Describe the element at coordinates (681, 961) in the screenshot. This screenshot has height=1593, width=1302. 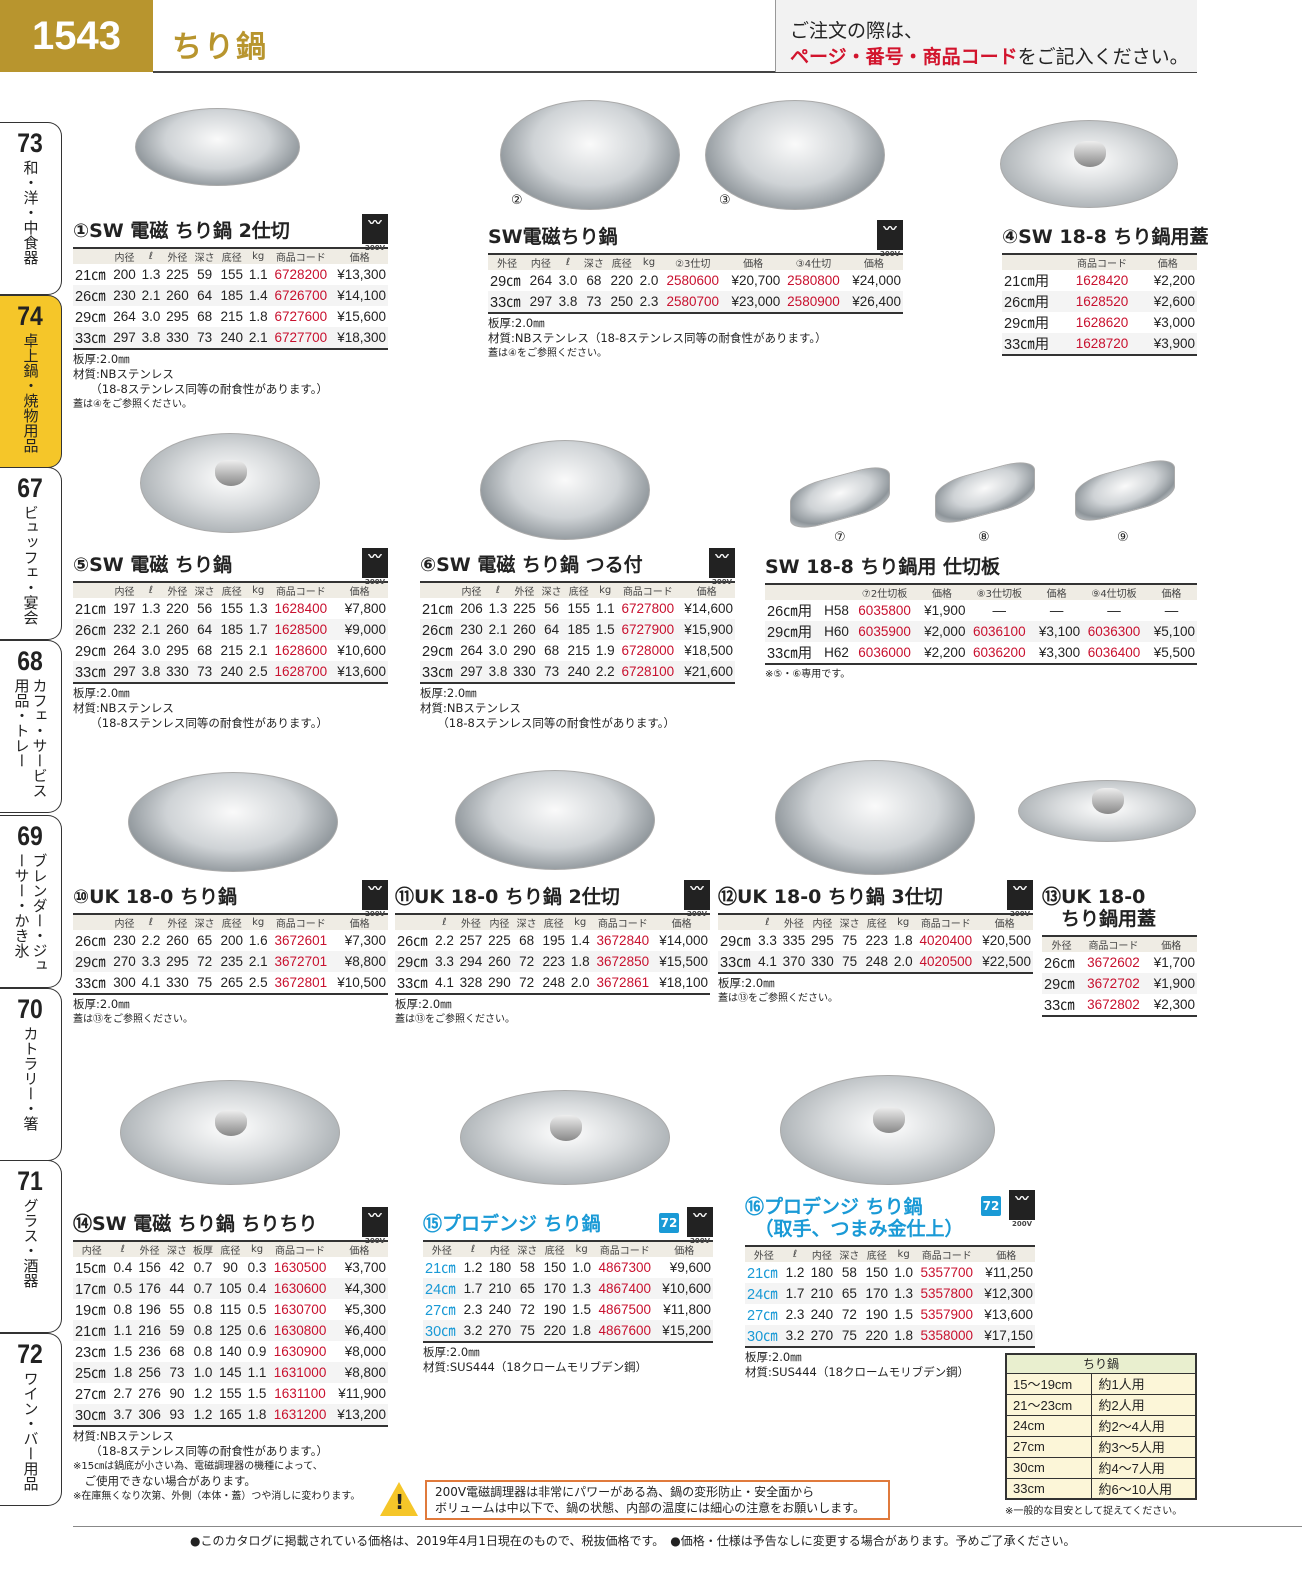
I see `price: ¥15,500` at that location.